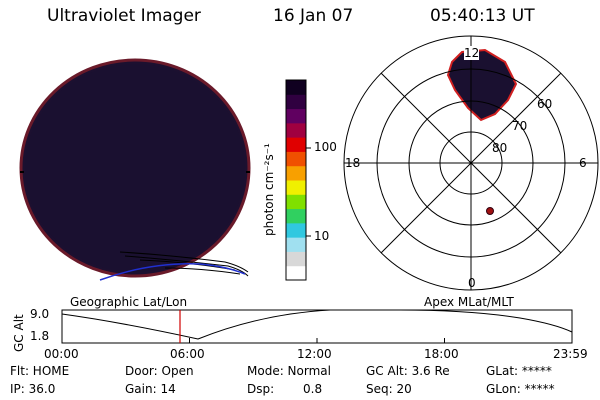  What do you see at coordinates (520, 126) in the screenshot?
I see `mlat-label-70: 70` at bounding box center [520, 126].